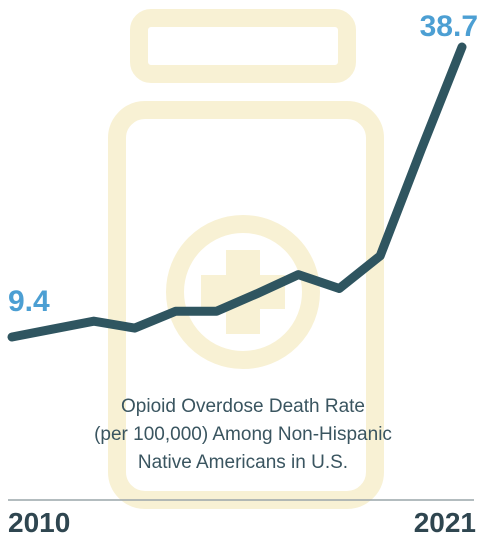 This screenshot has height=538, width=482. Describe the element at coordinates (29, 301) in the screenshot. I see `value-label: 9.4` at that location.